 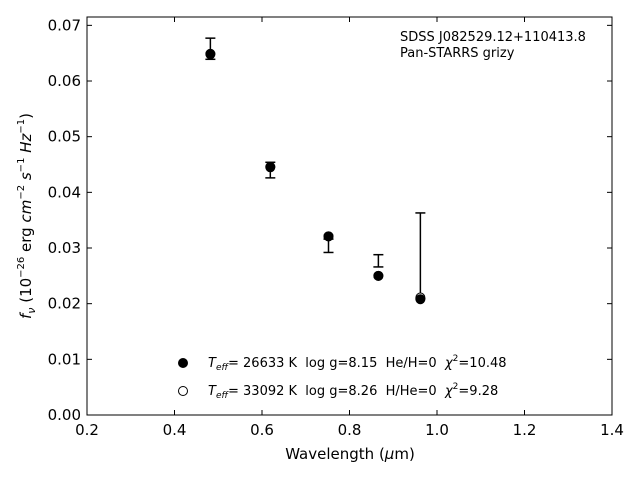 I want to click on legend-entry-1: Teff= 26633 K log g=8.15 He/H=0 χ2=10.48, so click(x=357, y=363).